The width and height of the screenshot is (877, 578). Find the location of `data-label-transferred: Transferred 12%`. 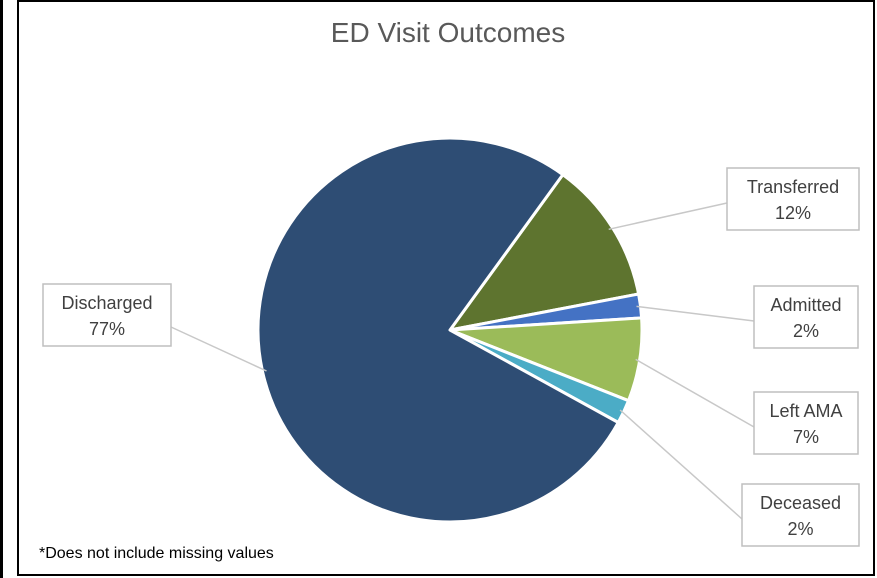

data-label-transferred: Transferred 12% is located at coordinates (793, 199).